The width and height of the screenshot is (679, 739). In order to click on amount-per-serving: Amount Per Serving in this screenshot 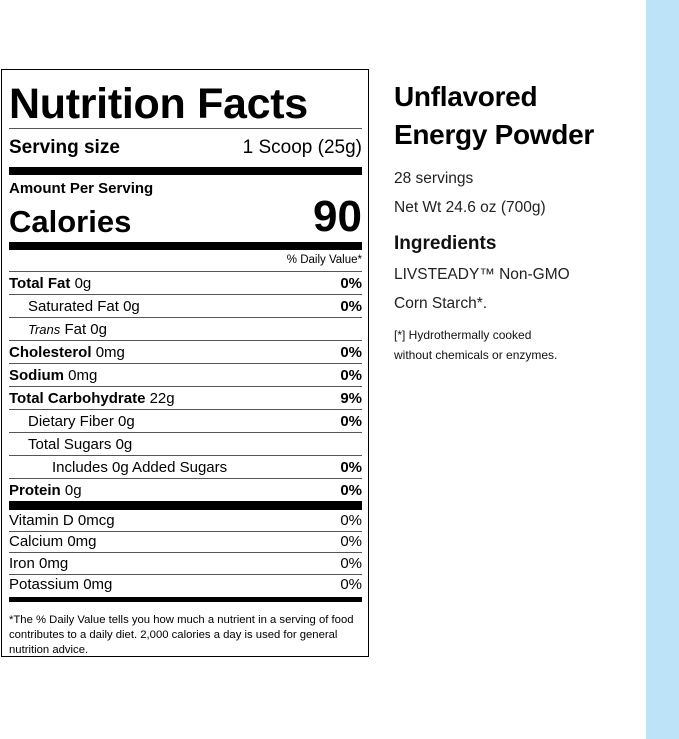, I will do `click(81, 188)`.